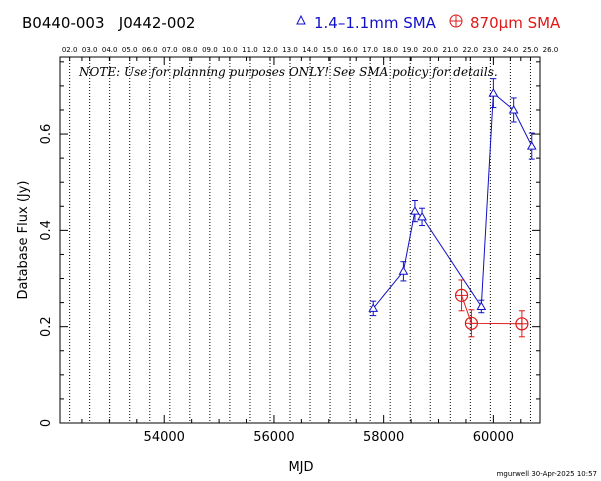 The image size is (601, 481). What do you see at coordinates (46, 326) in the screenshot?
I see `y-tick-label: 0.2` at bounding box center [46, 326].